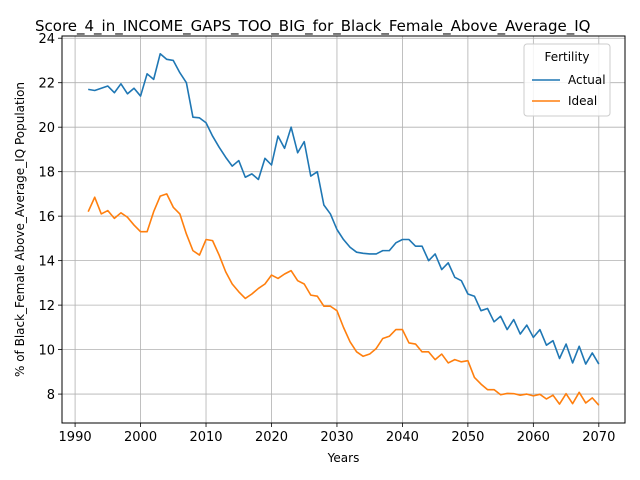 The height and width of the screenshot is (480, 640). Describe the element at coordinates (336, 437) in the screenshot. I see `x-tick-label: 2030` at that location.